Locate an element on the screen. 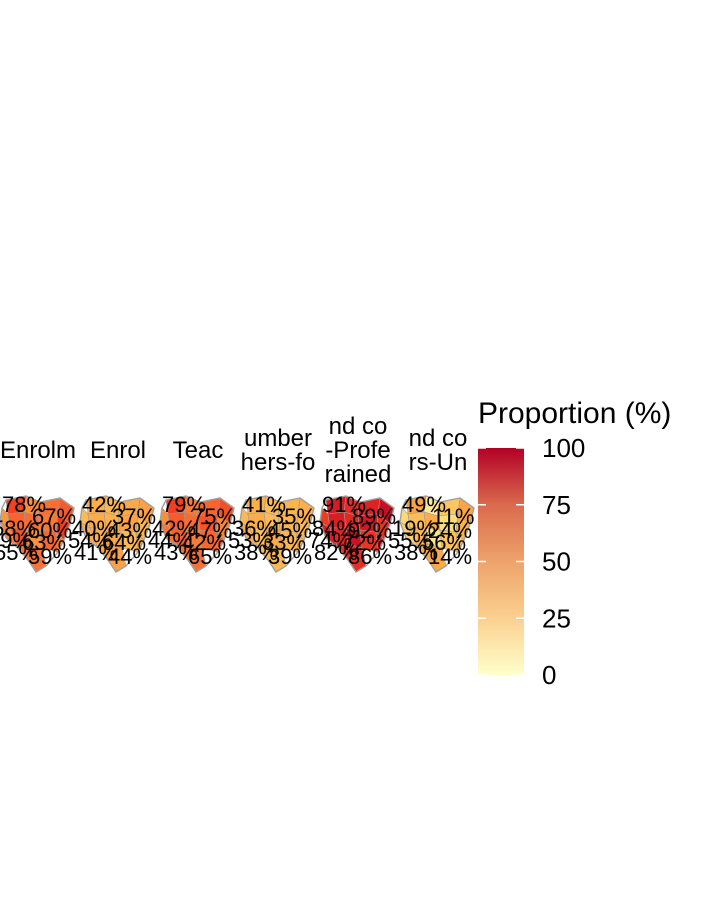 The width and height of the screenshot is (720, 921). data-label: 65% is located at coordinates (210, 556).